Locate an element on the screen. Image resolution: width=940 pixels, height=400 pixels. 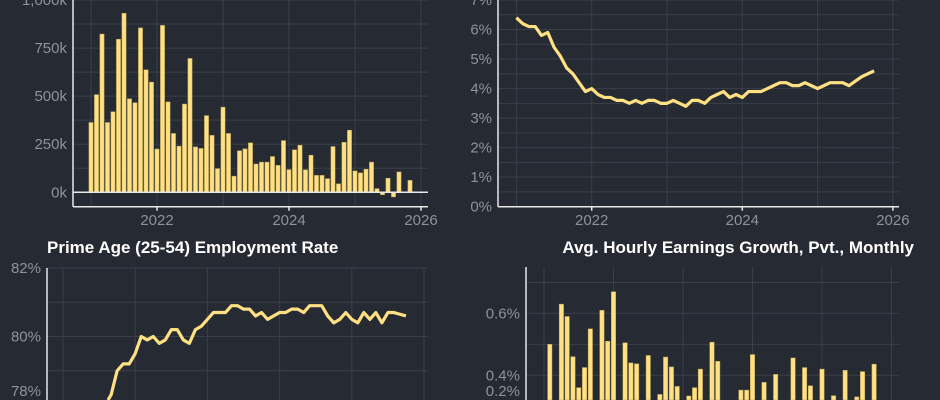
y-tick-label: 1,000k is located at coordinates (45, 4).